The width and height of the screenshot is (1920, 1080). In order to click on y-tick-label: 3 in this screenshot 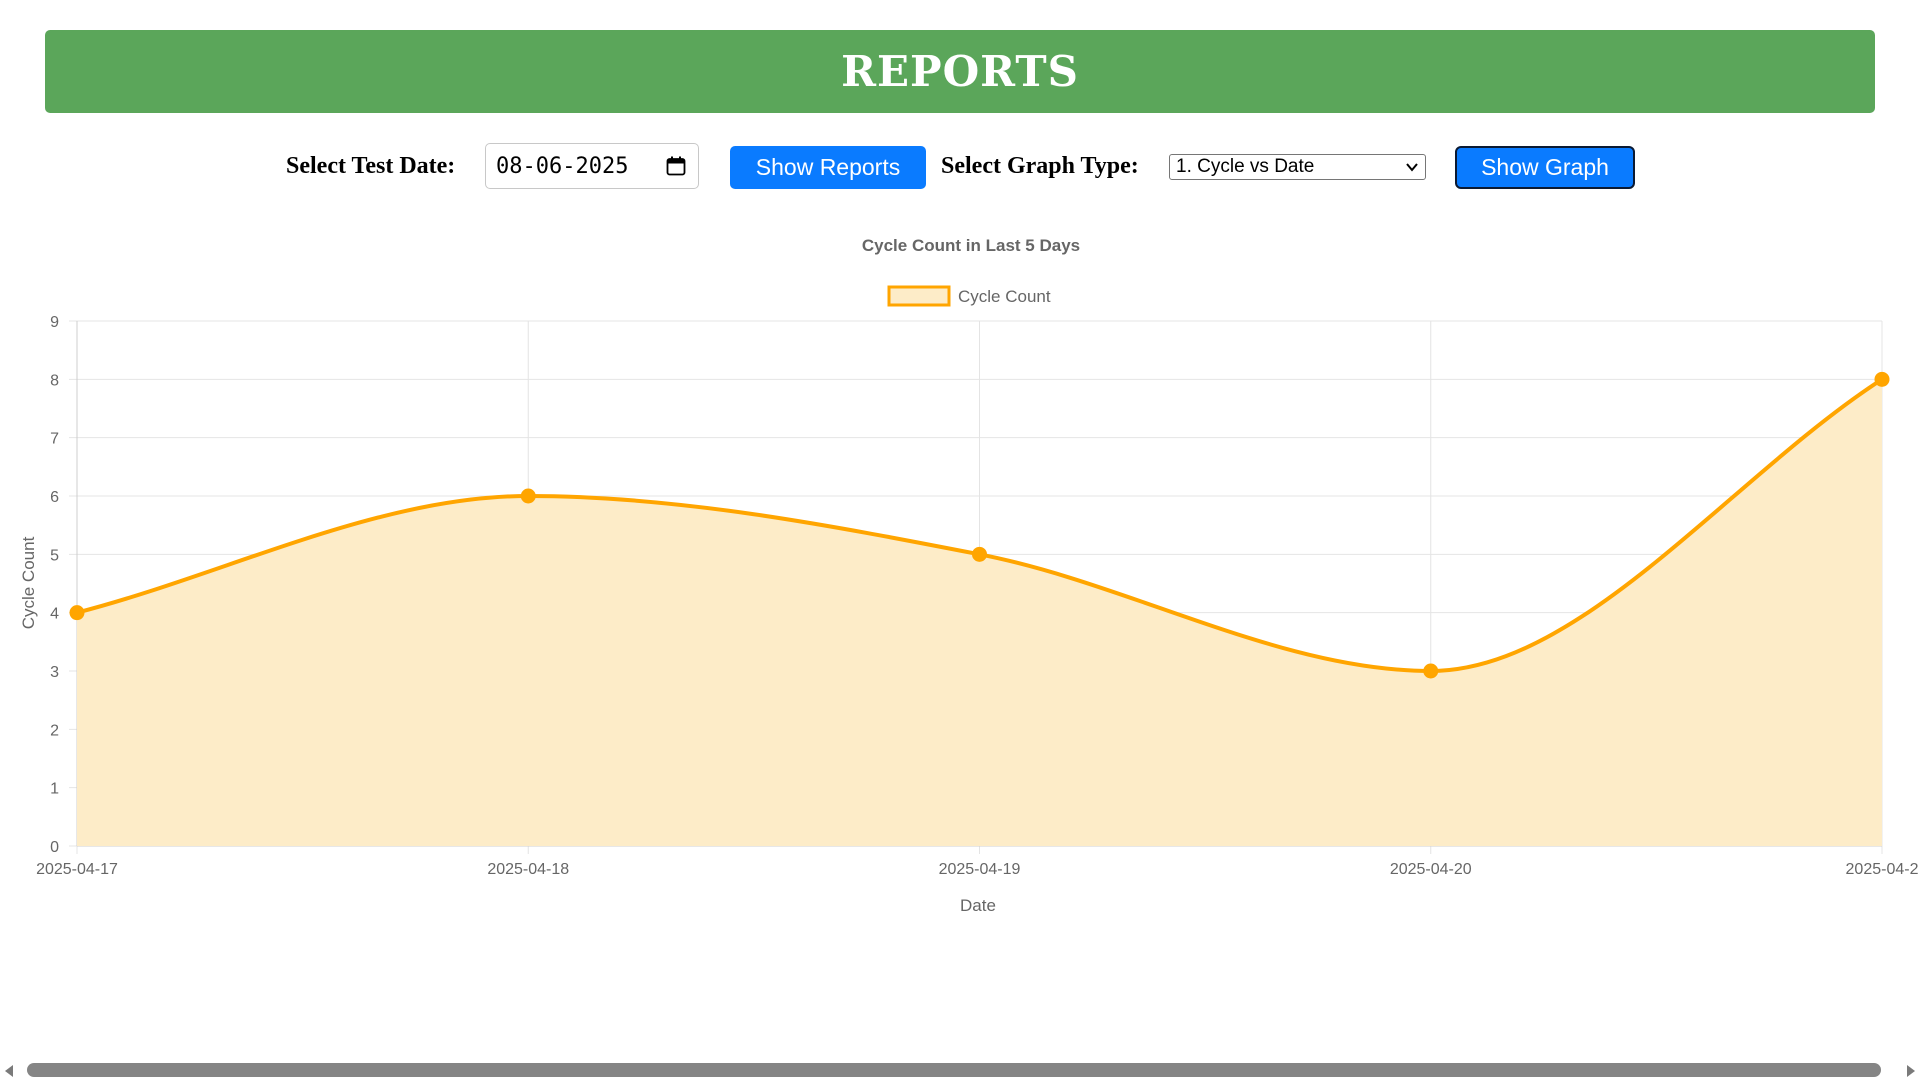, I will do `click(54, 672)`.